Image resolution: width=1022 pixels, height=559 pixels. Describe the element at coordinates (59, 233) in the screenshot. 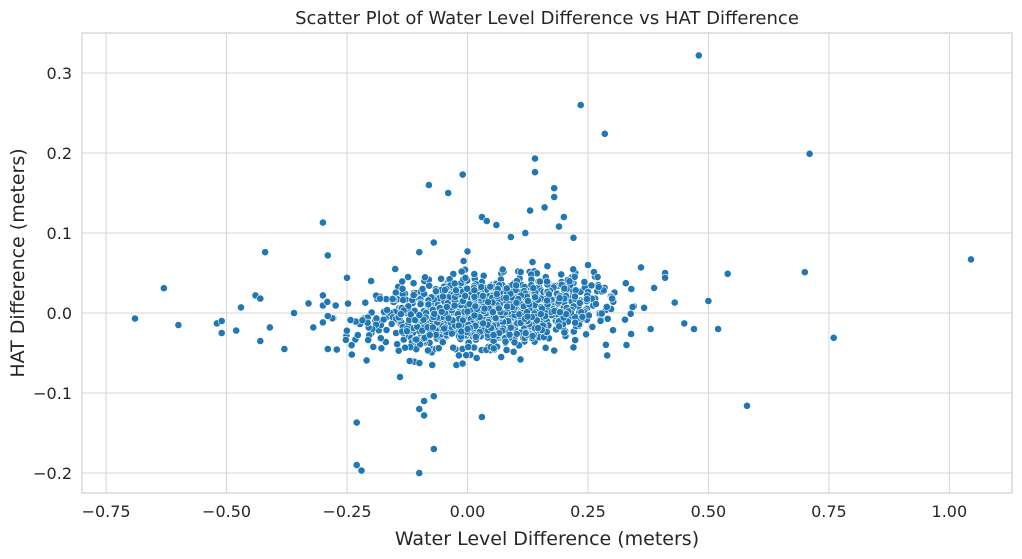

I see `y-tick-label: 0.1` at that location.